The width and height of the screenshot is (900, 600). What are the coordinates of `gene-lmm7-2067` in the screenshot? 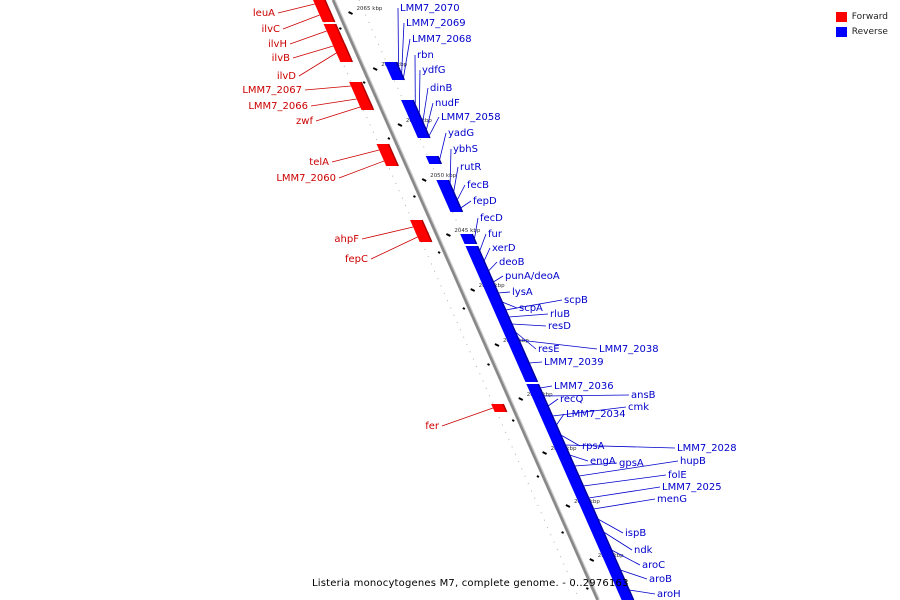 It's located at (357, 86).